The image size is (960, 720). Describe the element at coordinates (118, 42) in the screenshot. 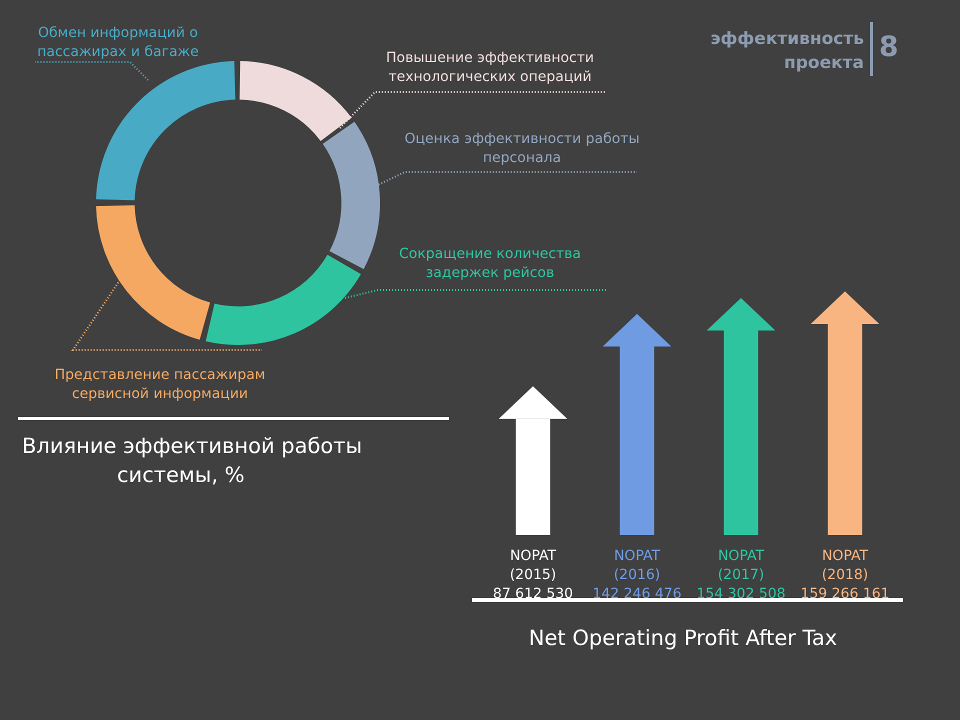

I see `slice-label: Обмен информаций о пассажирах и багаже` at that location.